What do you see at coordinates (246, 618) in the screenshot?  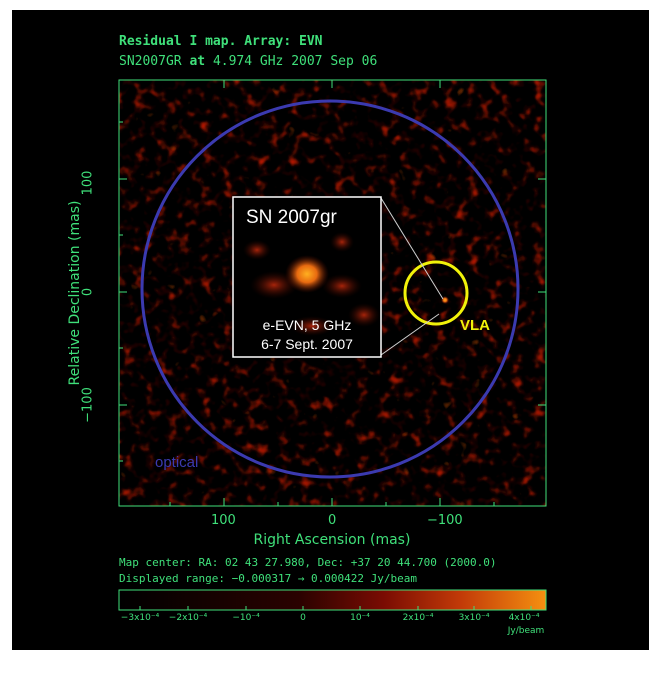 I see `colorbar-tick-label: −10⁻⁴` at bounding box center [246, 618].